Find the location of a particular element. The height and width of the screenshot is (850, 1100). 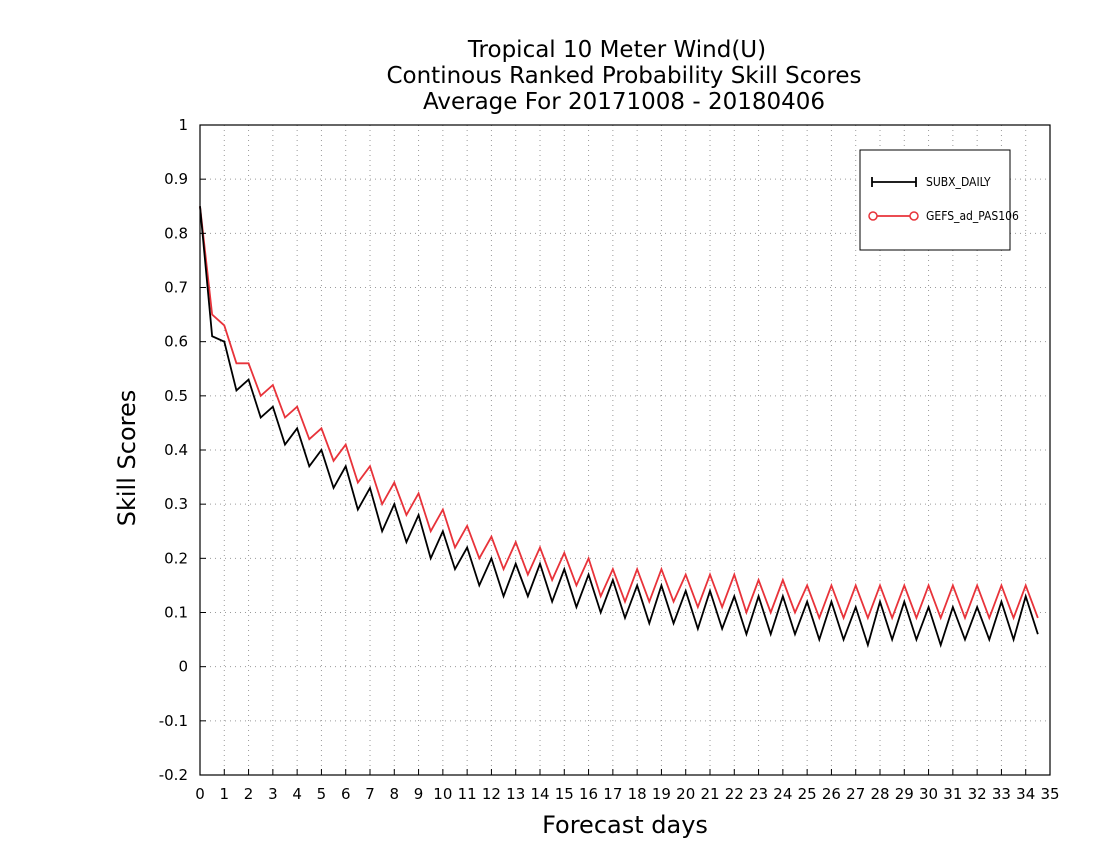

chart-title-line-1: Tropical 10 Meter Wind(U) is located at coordinates (616, 50).